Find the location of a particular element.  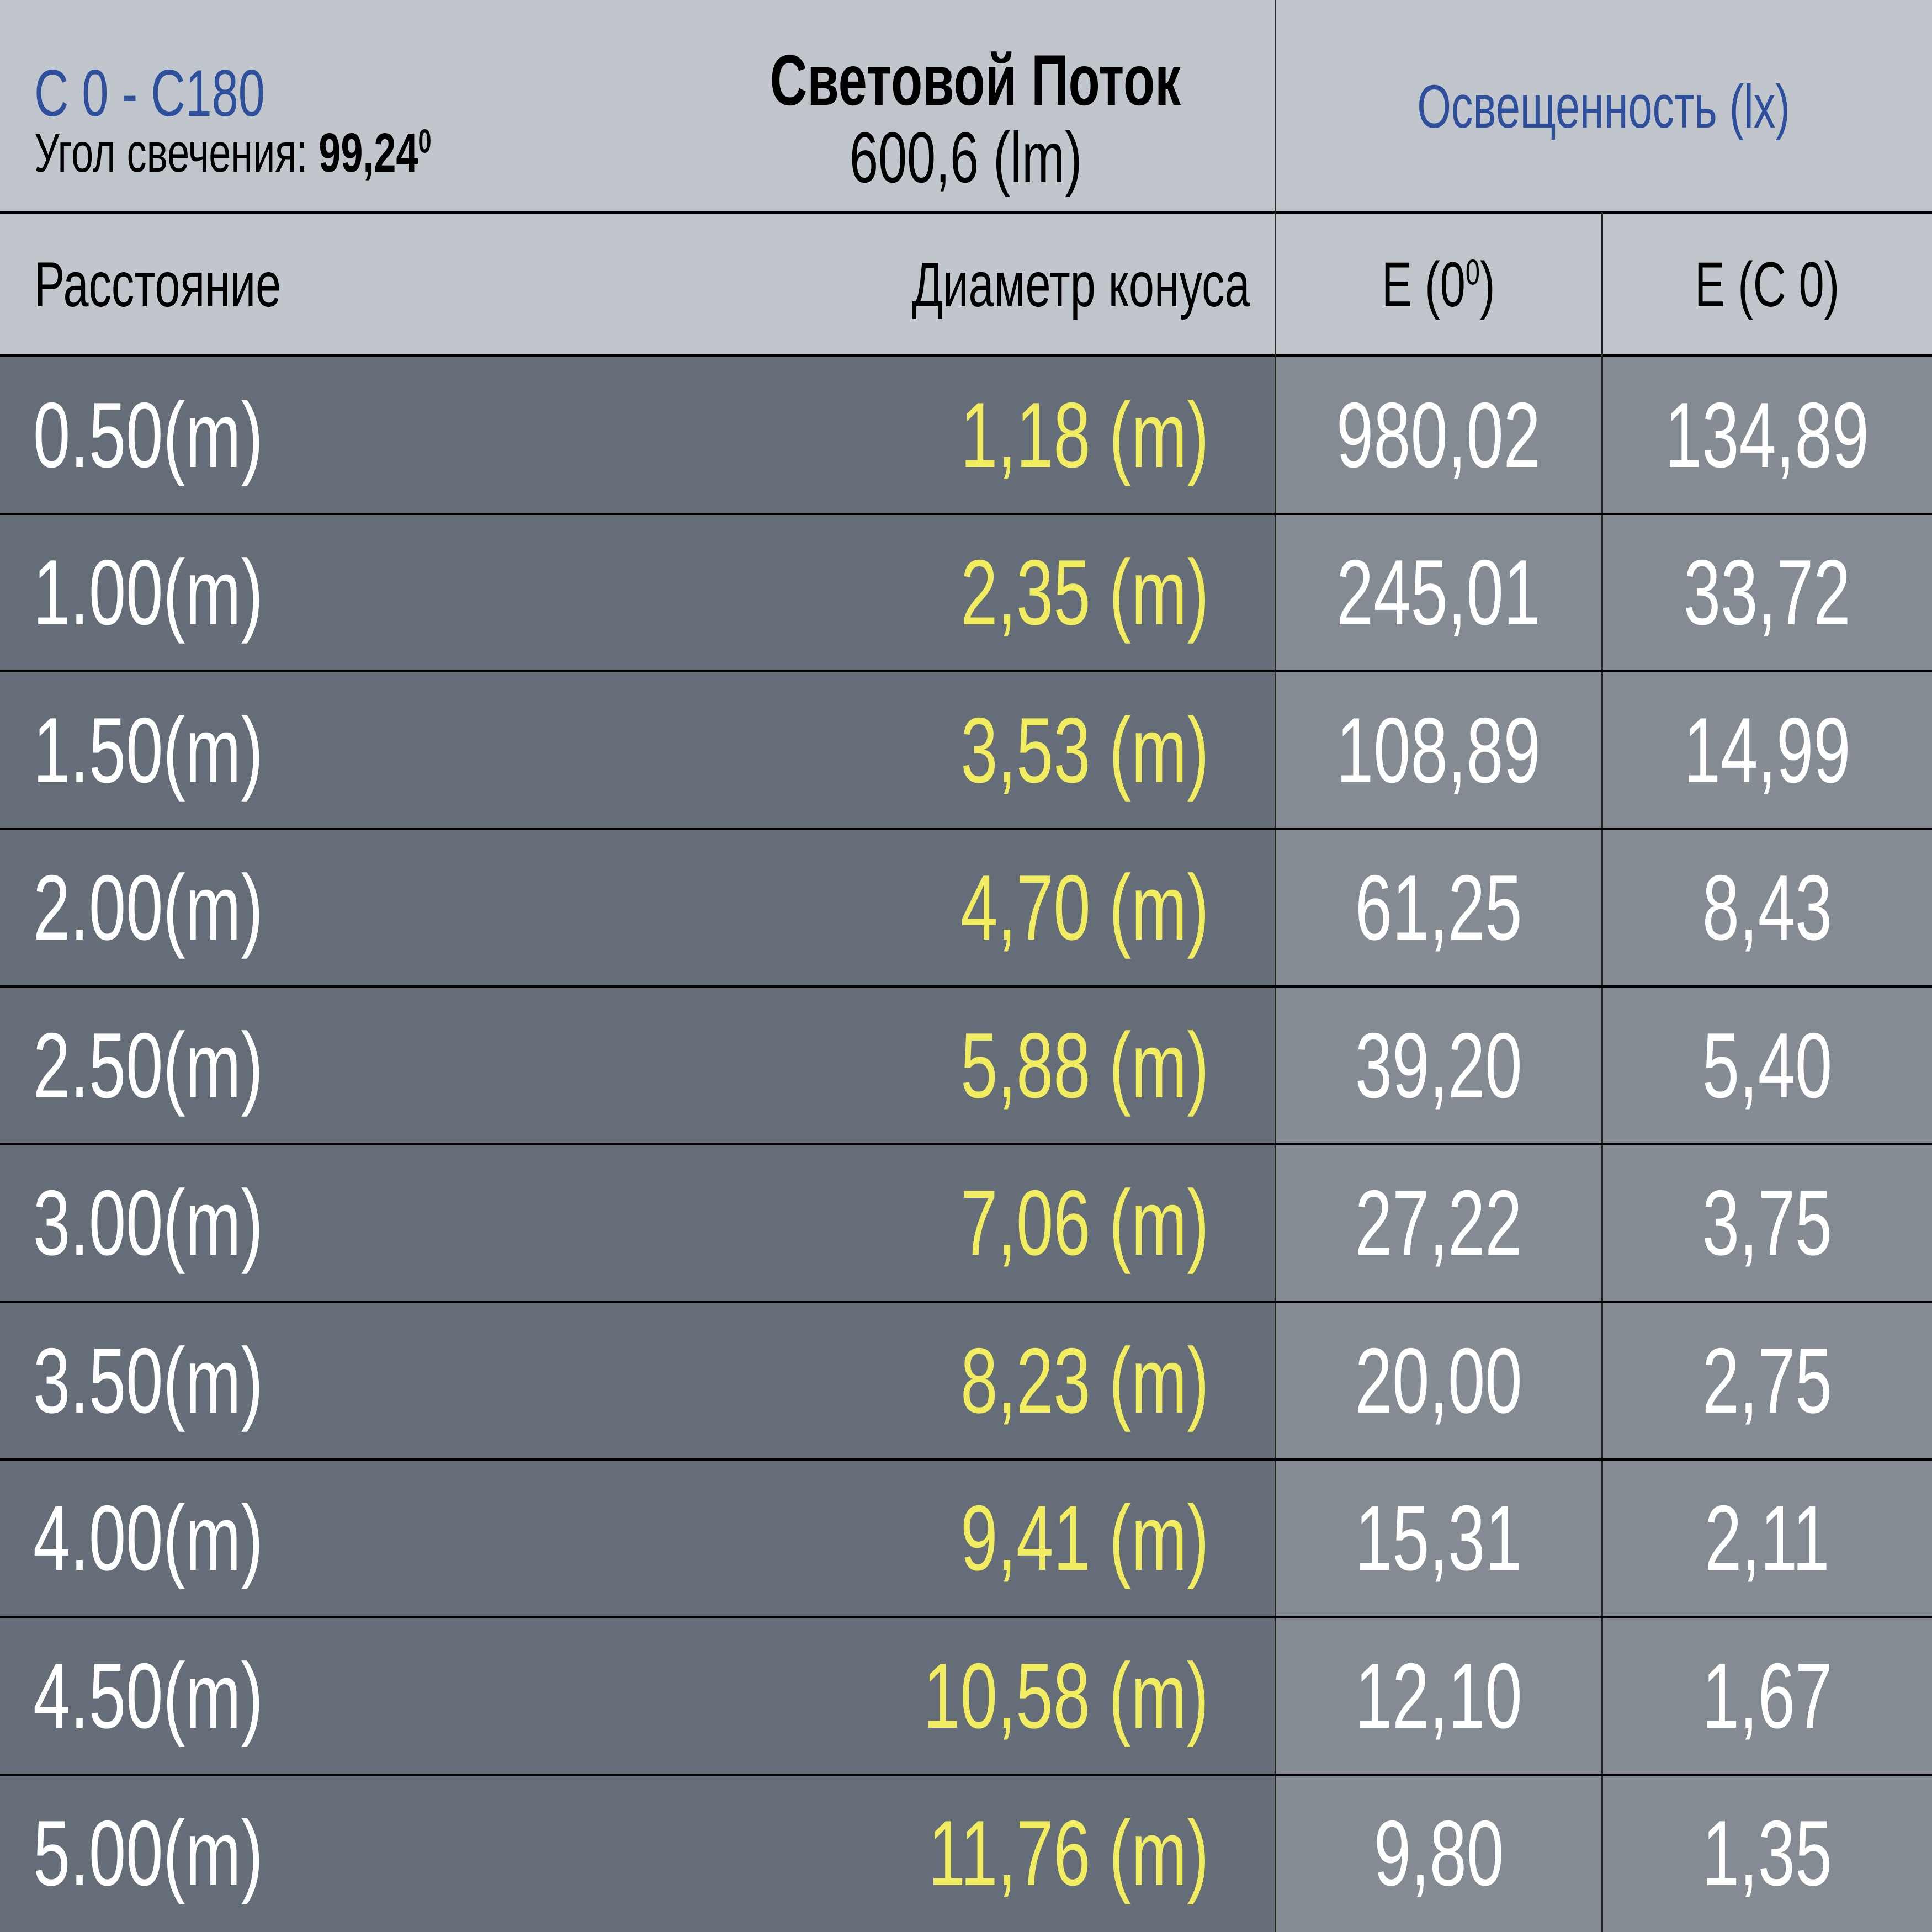

flux-title: Световой Поток is located at coordinates (975, 80).